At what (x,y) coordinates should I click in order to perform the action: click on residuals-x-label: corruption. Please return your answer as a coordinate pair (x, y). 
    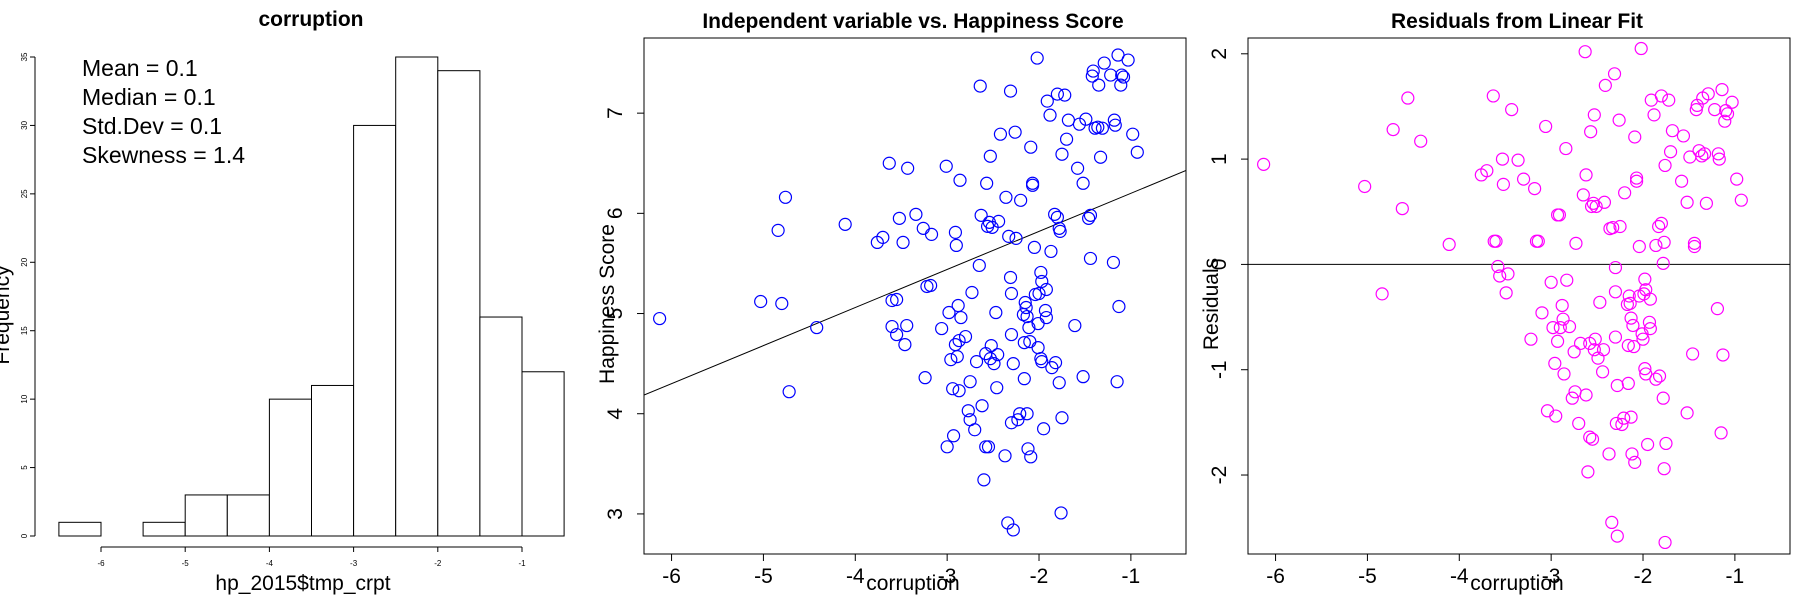
    Looking at the image, I should click on (1516, 583).